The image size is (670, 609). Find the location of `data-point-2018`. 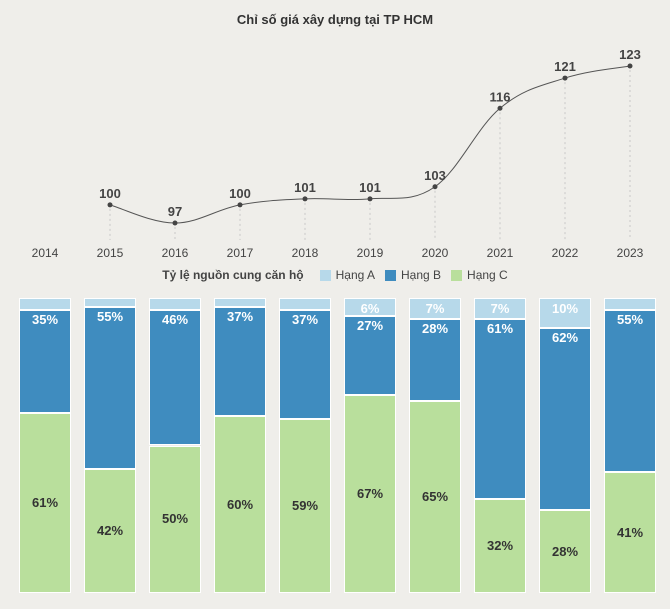

data-point-2018 is located at coordinates (305, 199).